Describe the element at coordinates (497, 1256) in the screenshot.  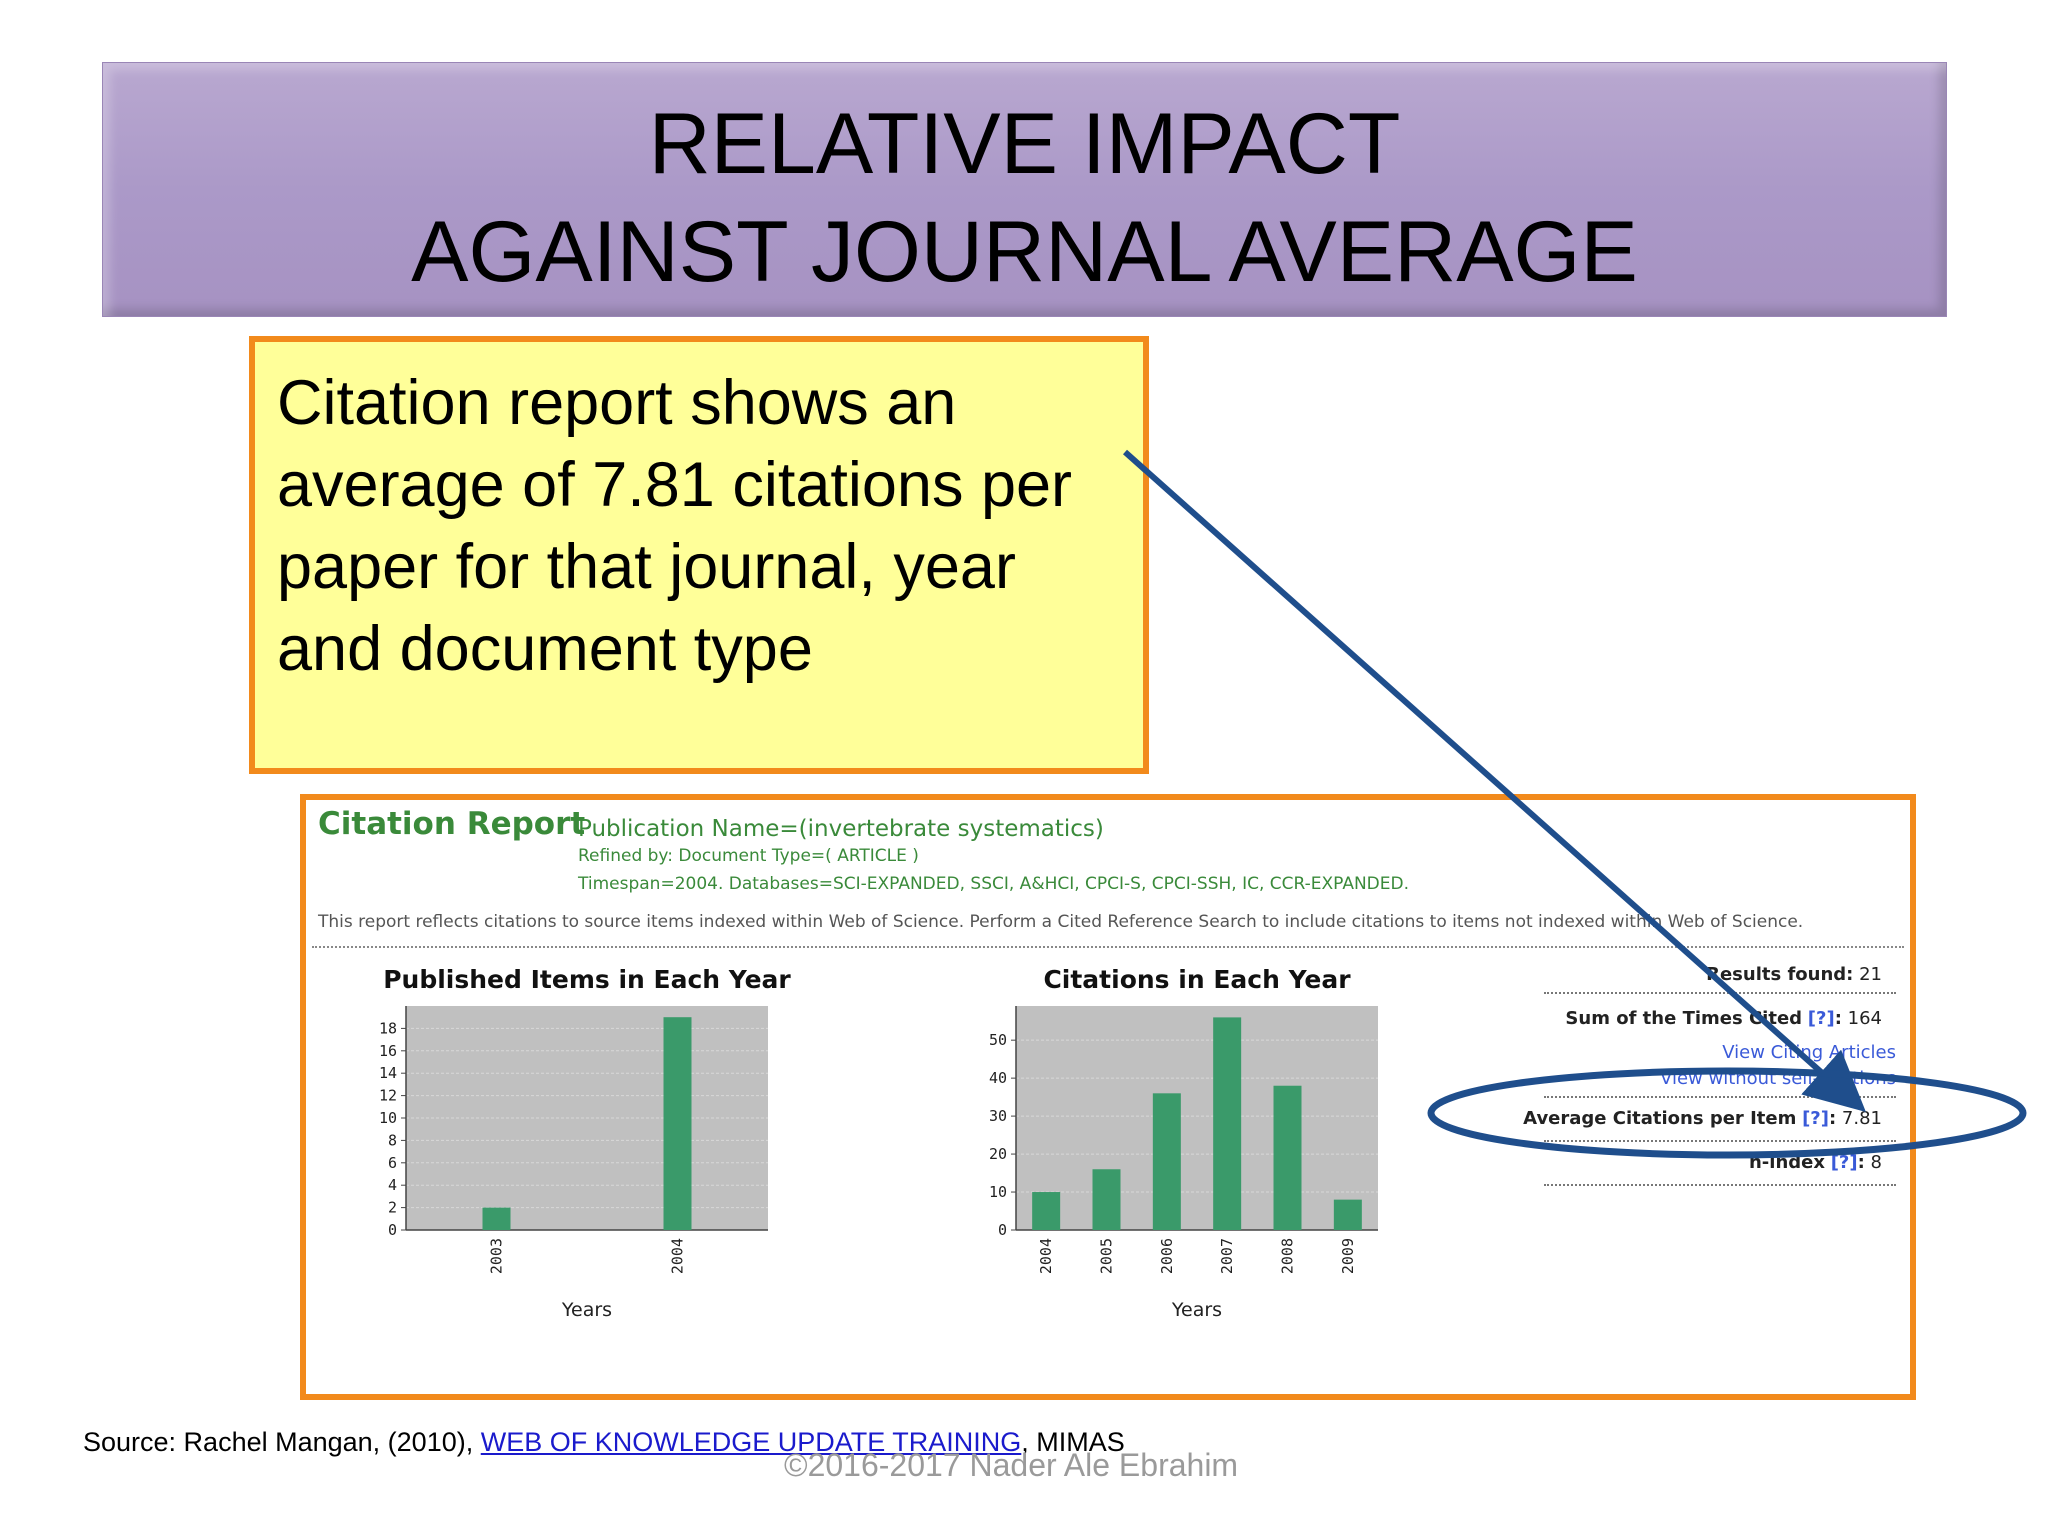
I see `x-tick-label: 2003` at that location.